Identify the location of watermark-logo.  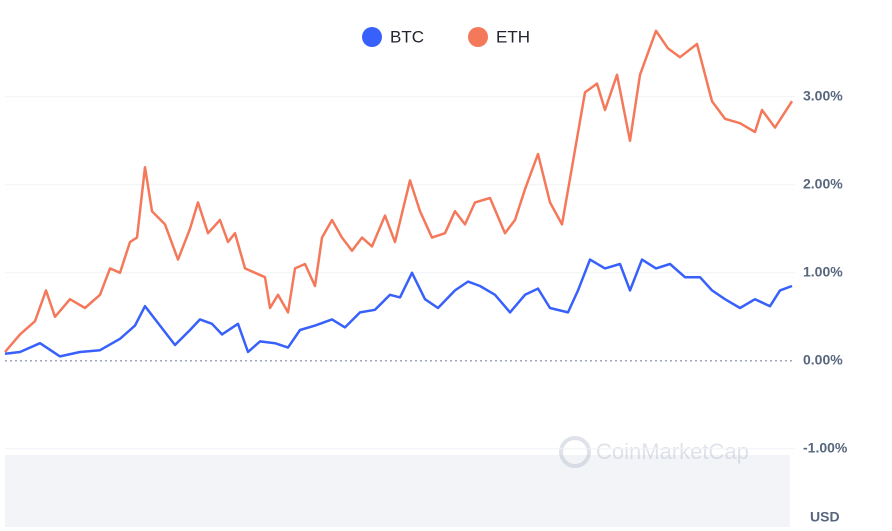
(575, 452).